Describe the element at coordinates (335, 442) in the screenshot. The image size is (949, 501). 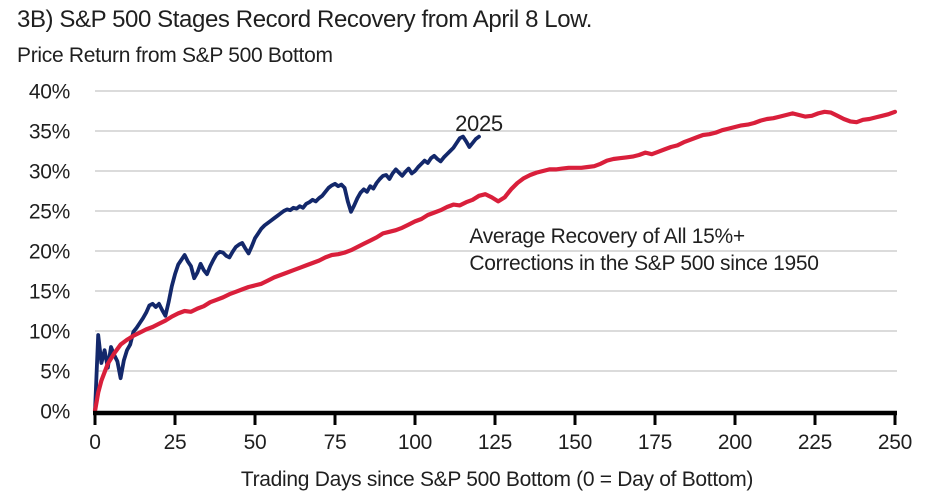
I see `x-tick-label-75: 75` at that location.